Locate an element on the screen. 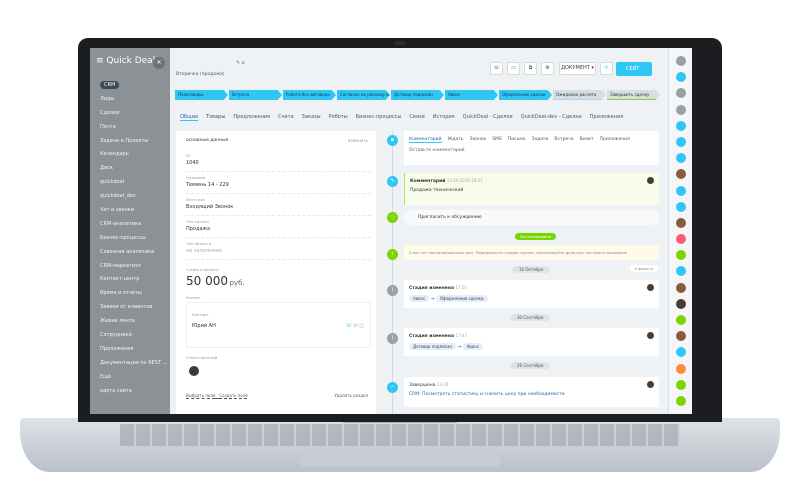 Image resolution: width=800 pixels, height=500 pixels. stage-8: Завершить сделку is located at coordinates (633, 95).